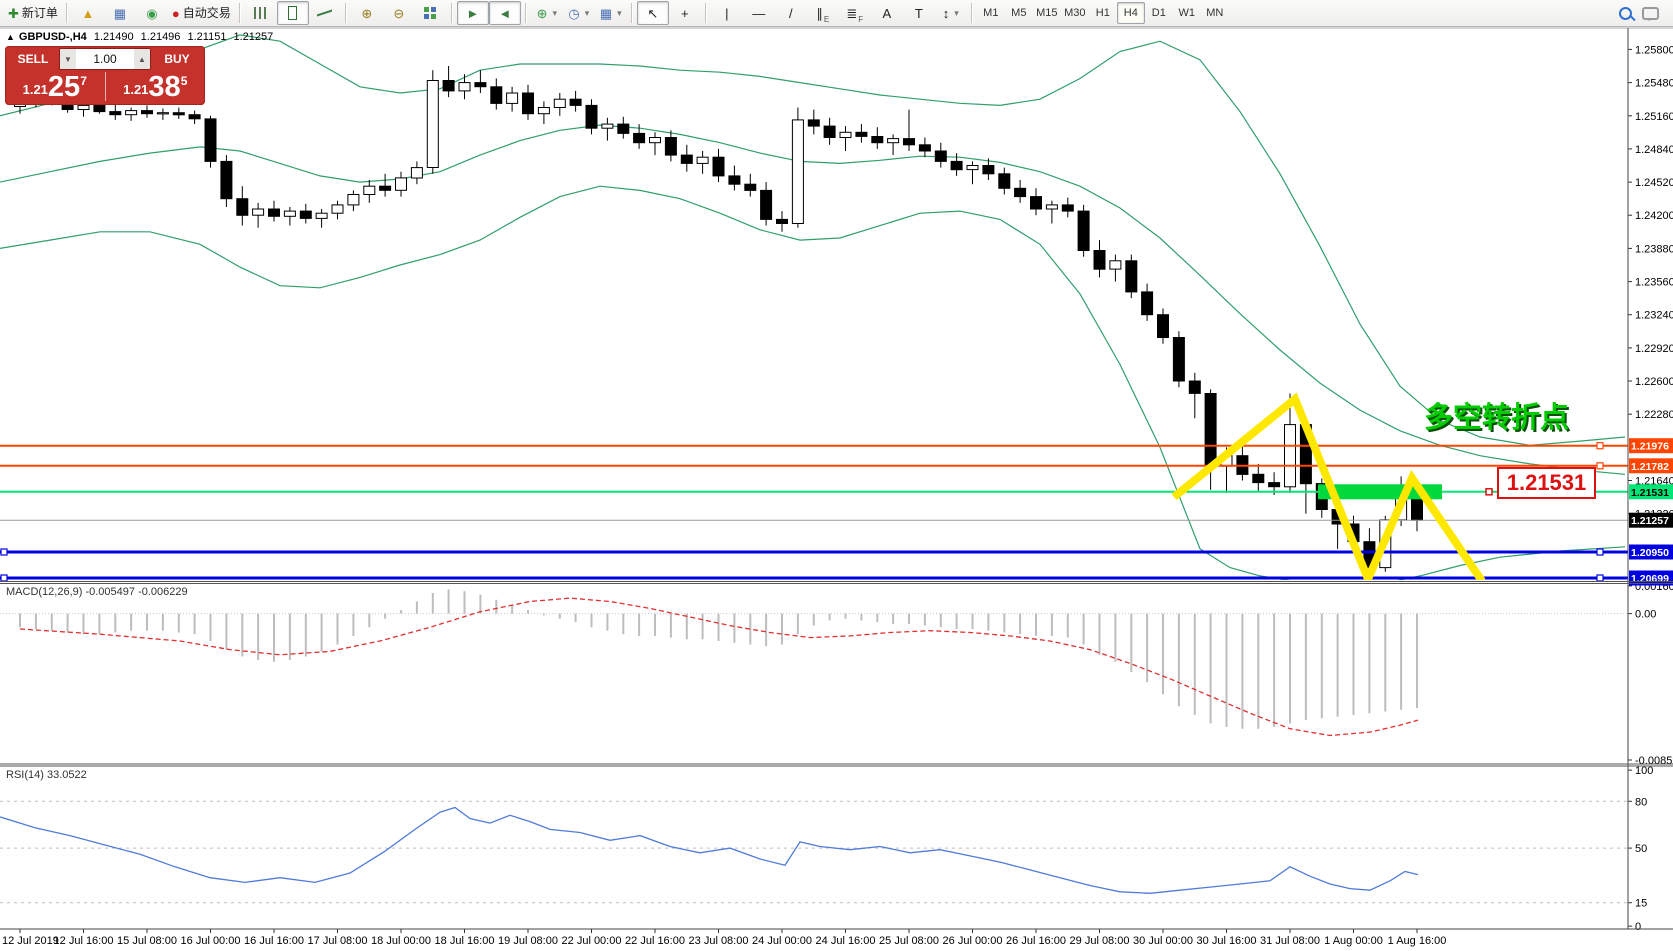 This screenshot has height=951, width=1673. Describe the element at coordinates (52, 37) in the screenshot. I see `symbol-name: GBPUSD-,H4` at that location.